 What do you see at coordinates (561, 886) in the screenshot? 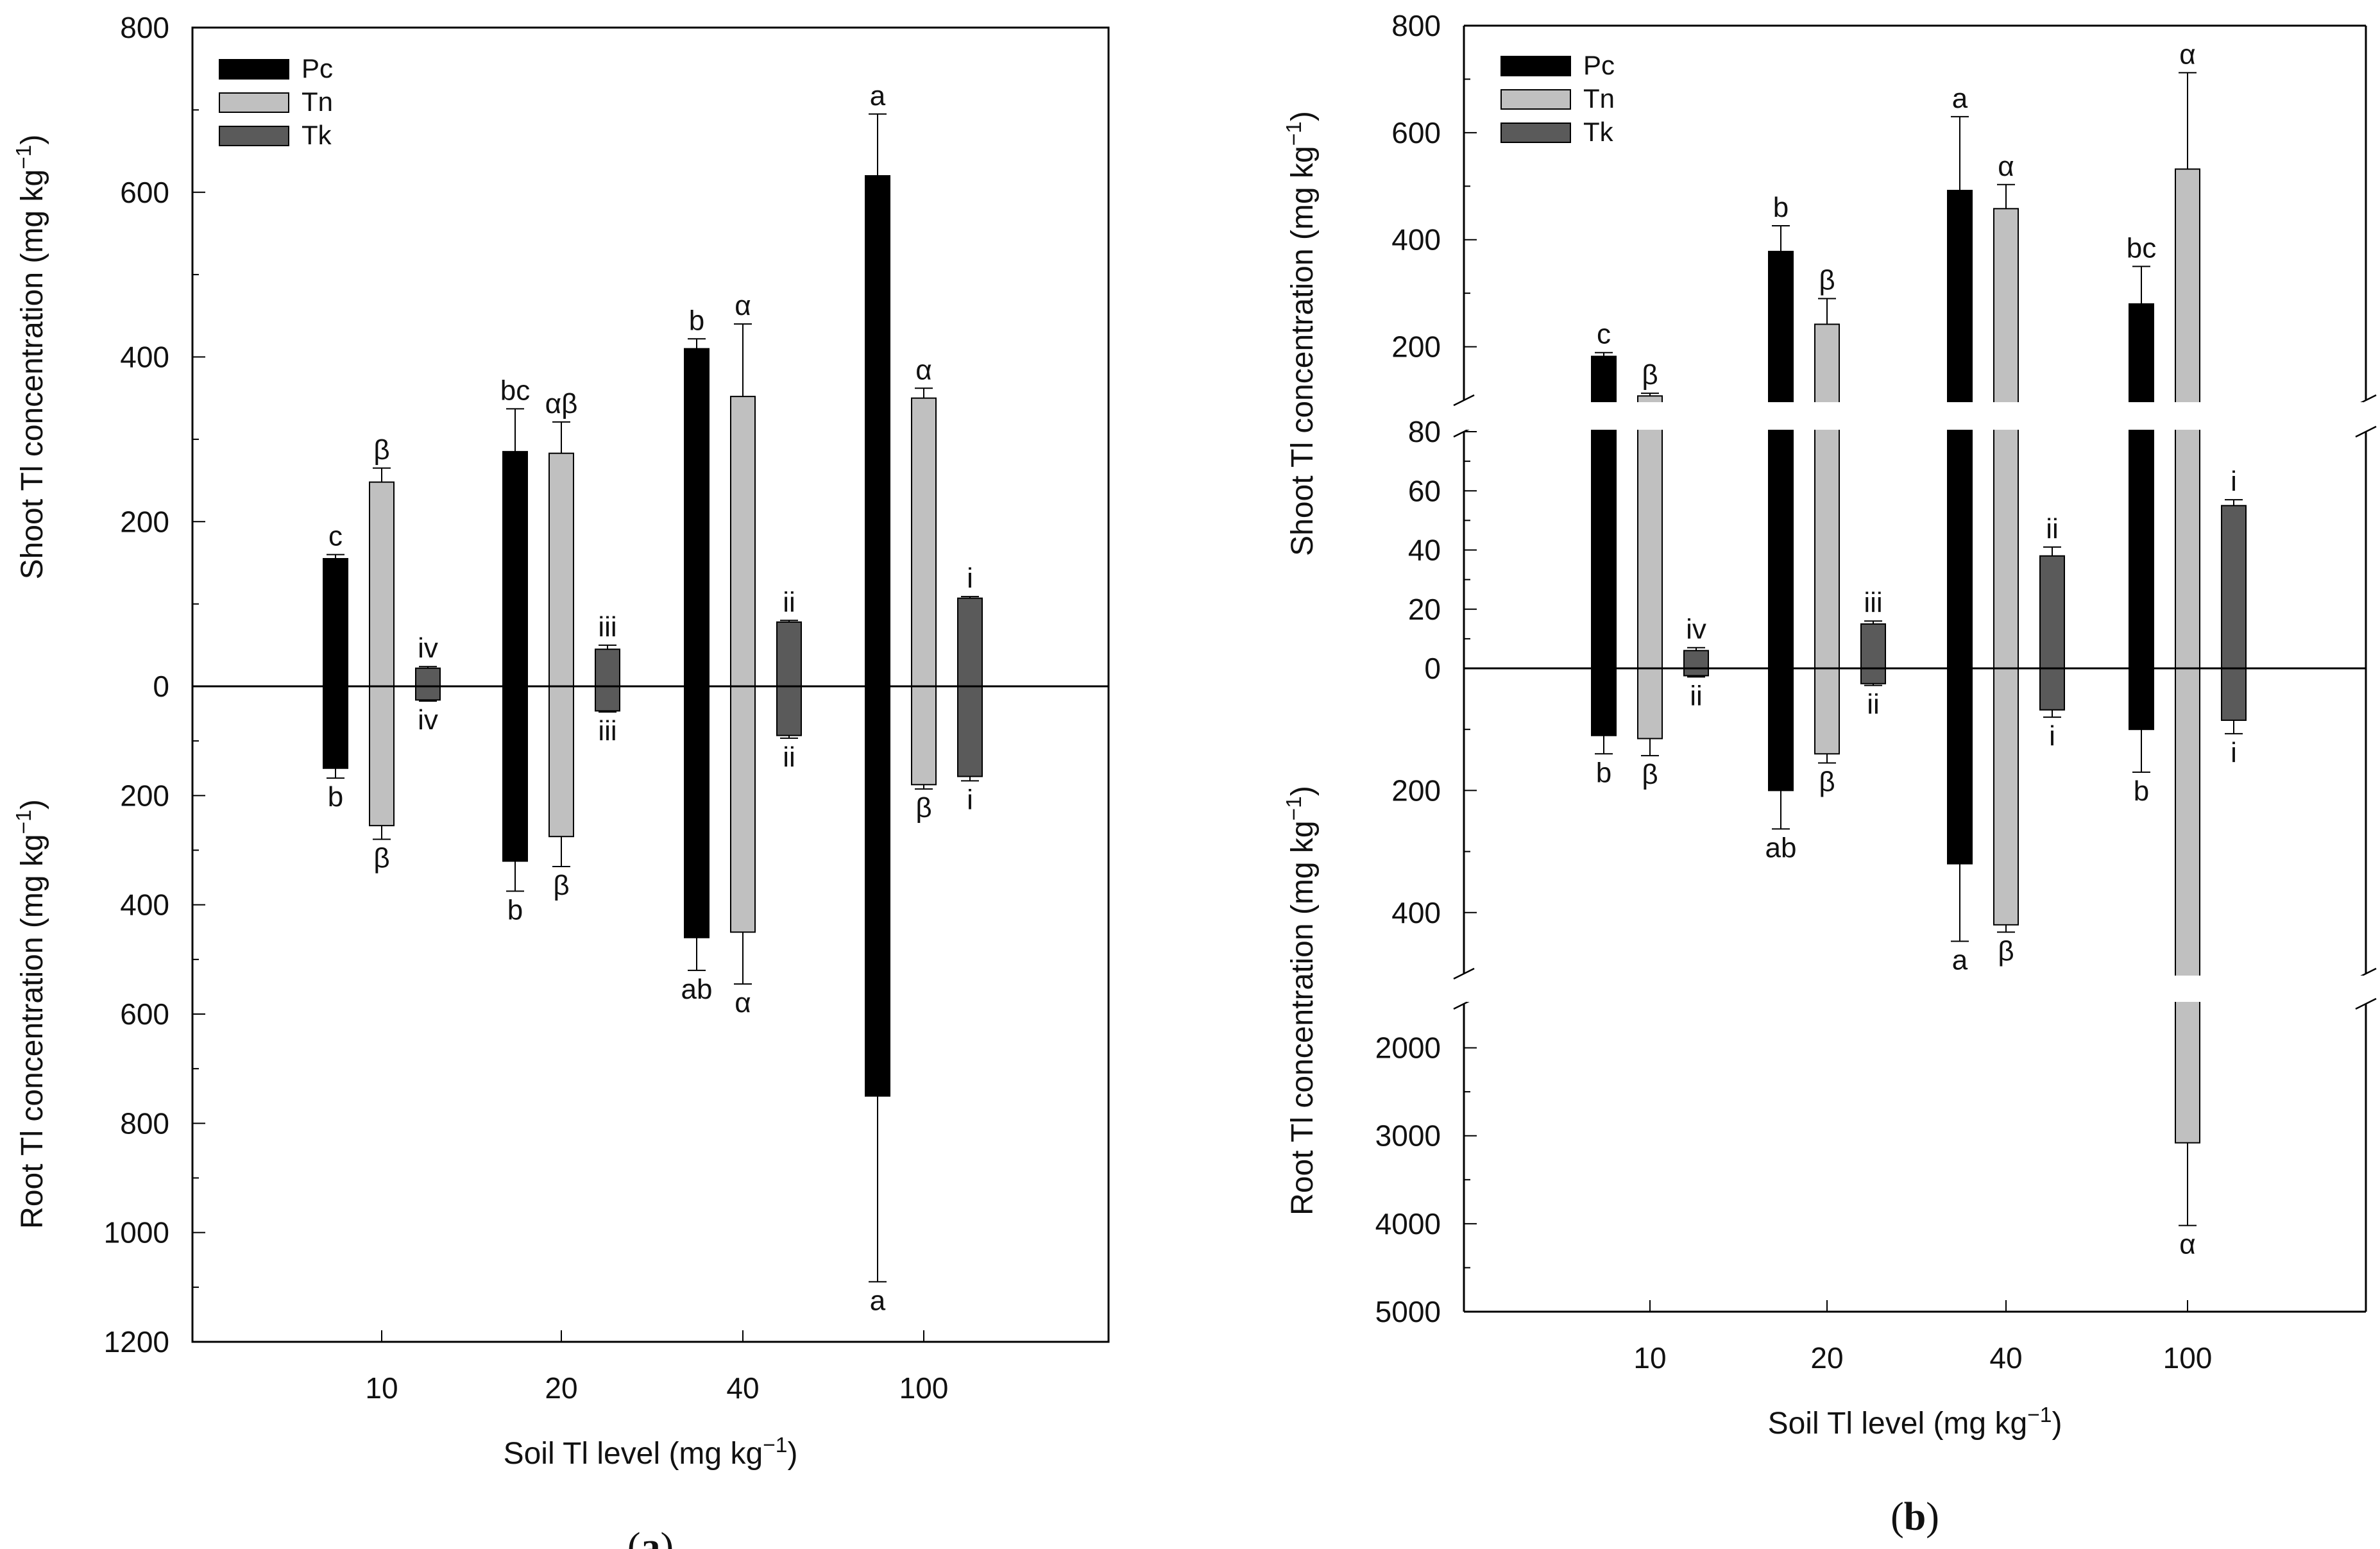
I see `a-root-letter-Tn-20: β` at bounding box center [561, 886].